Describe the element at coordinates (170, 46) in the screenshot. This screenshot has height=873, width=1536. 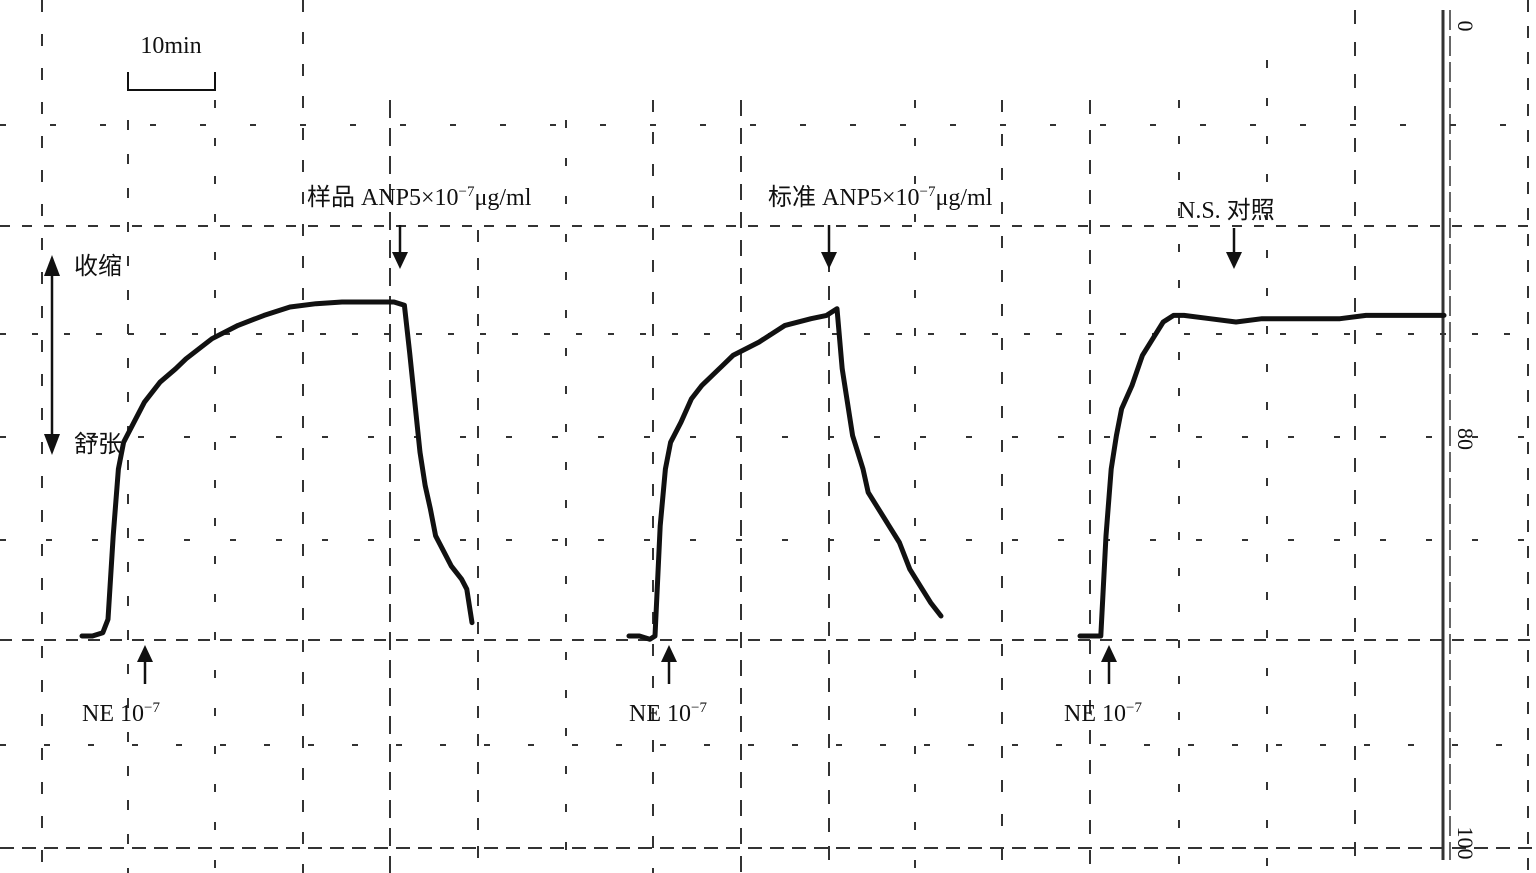
I see `time-scale-label: 10min` at that location.